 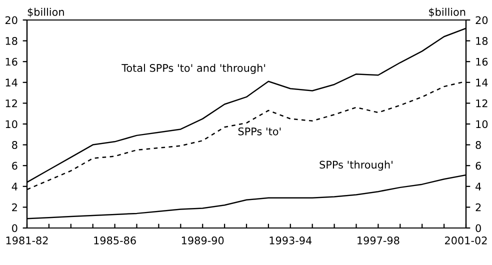 I want to click on y-axis-title: $billion, so click(x=46, y=13).